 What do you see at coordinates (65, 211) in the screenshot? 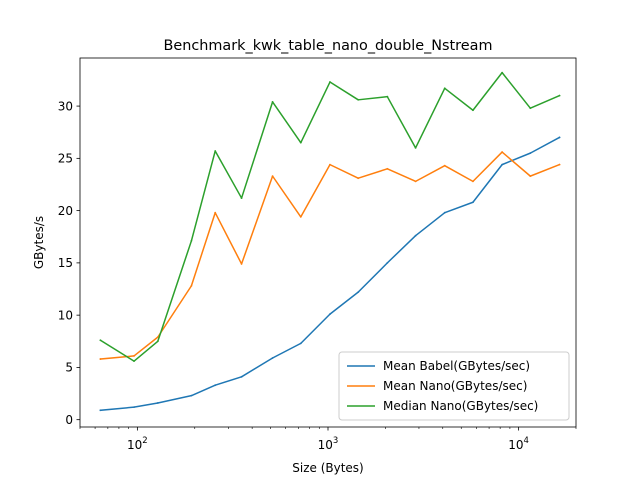
I see `y-tick-label: 20` at bounding box center [65, 211].